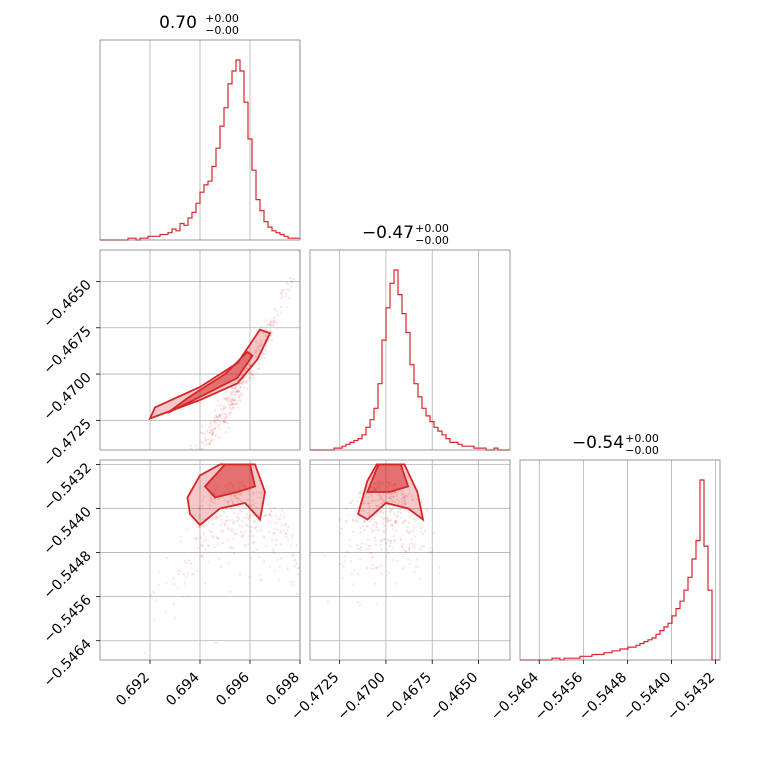 This screenshot has height=760, width=760. What do you see at coordinates (410, 560) in the screenshot?
I see `panel-frame` at bounding box center [410, 560].